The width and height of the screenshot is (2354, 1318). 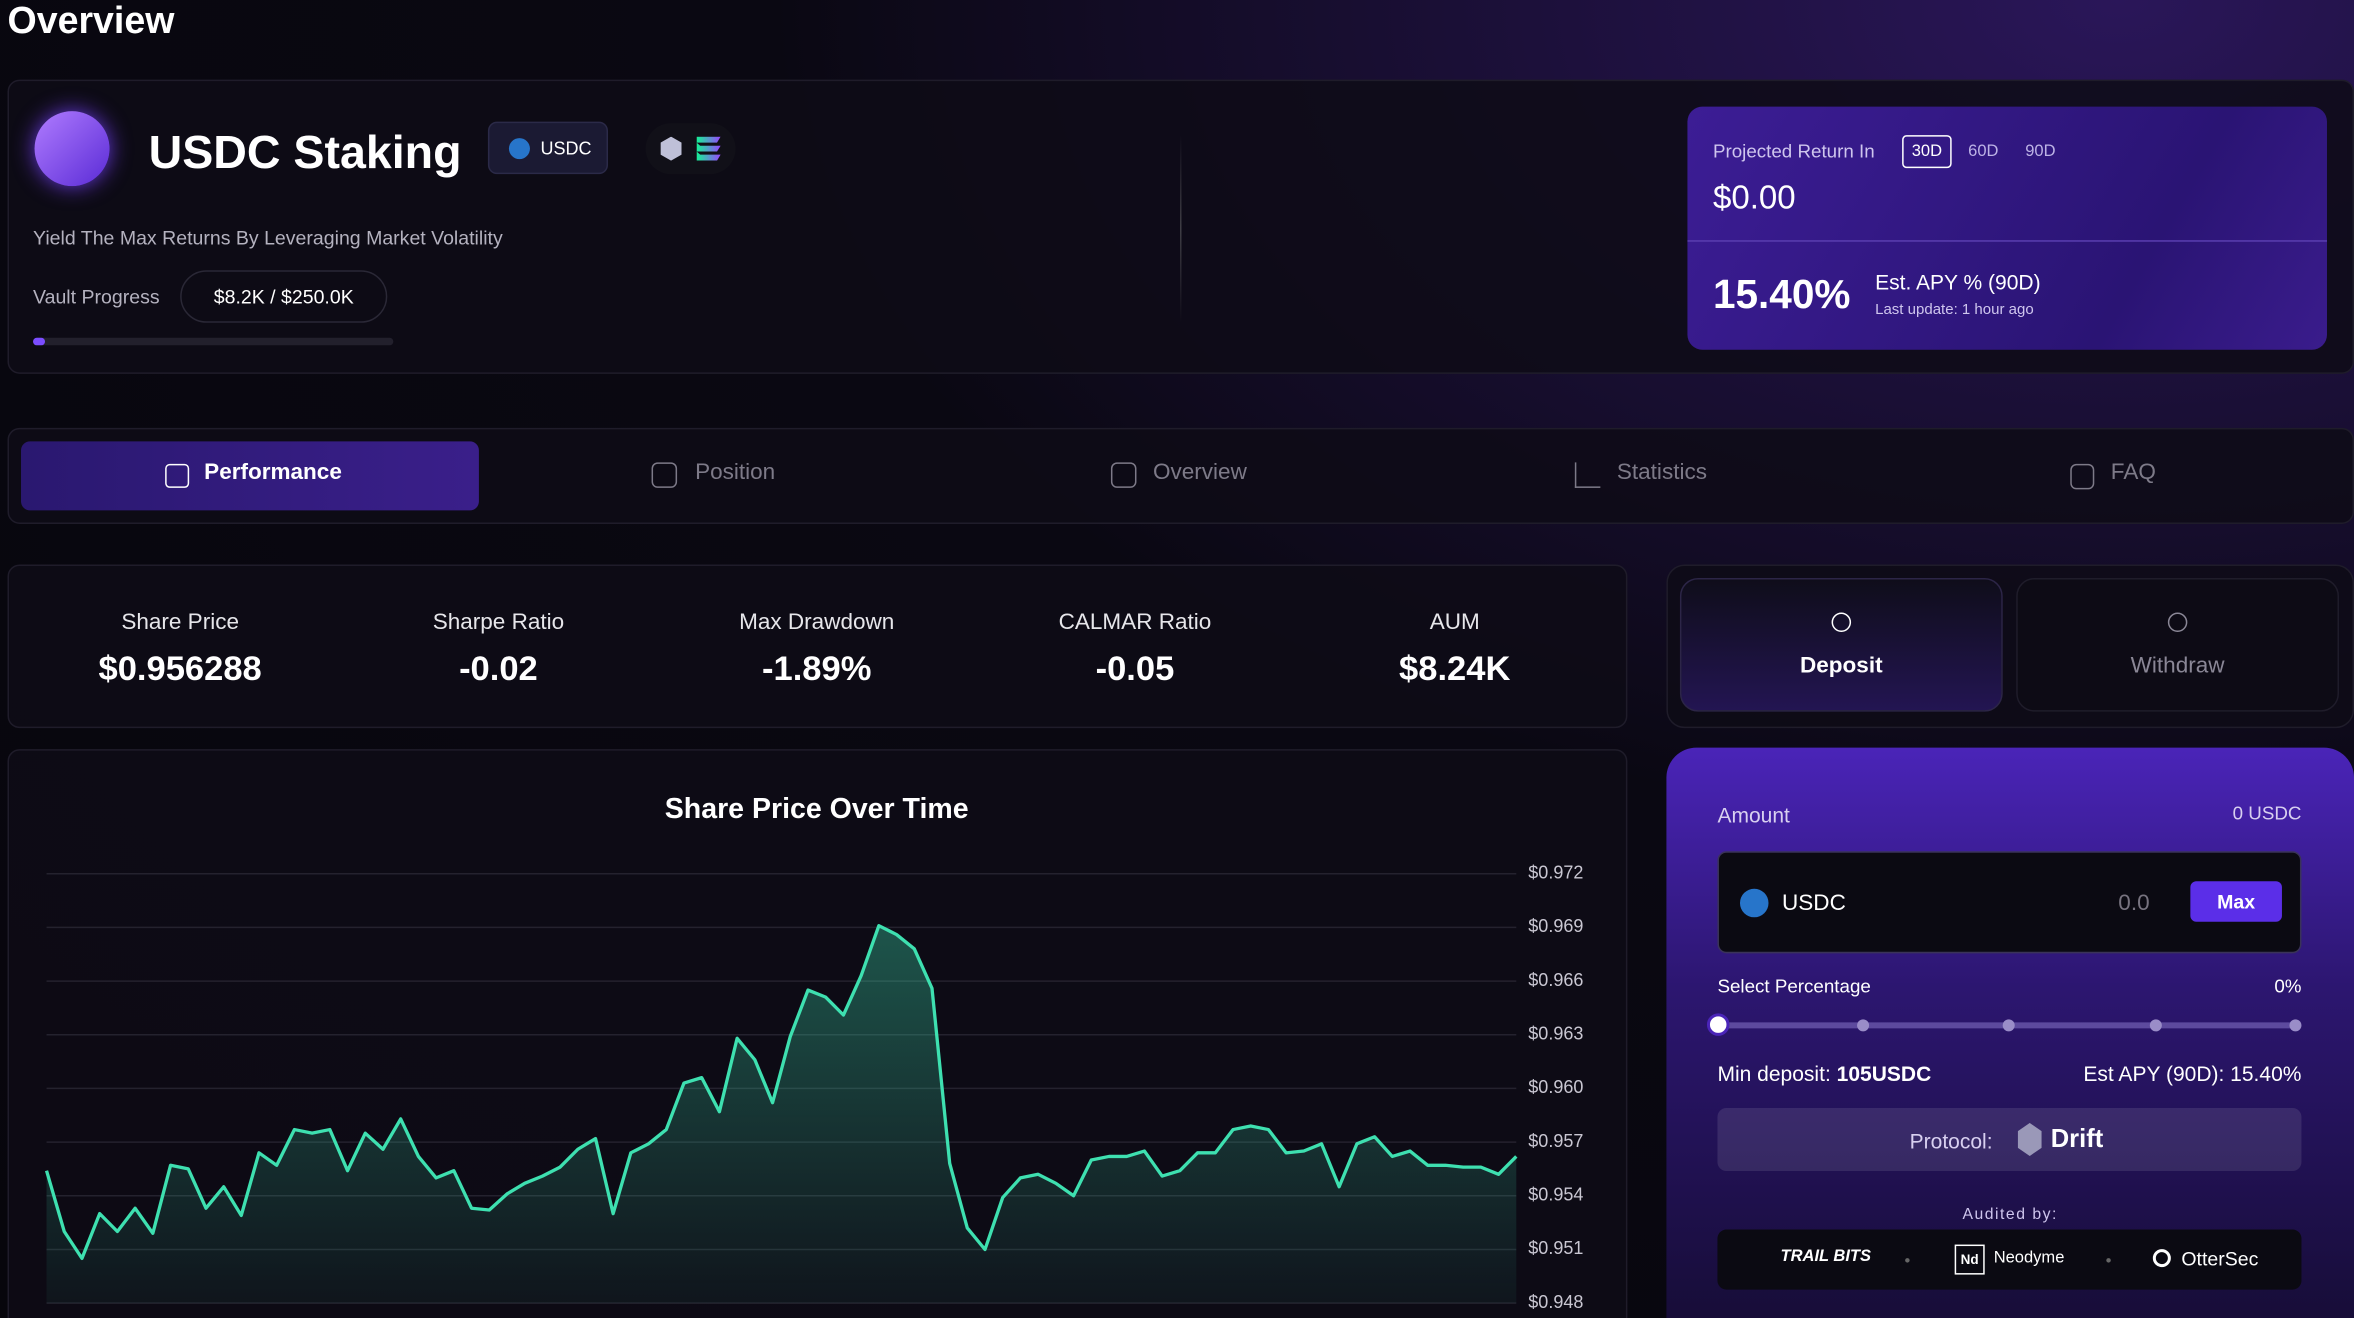 I want to click on max-button: Max, so click(x=2236, y=901).